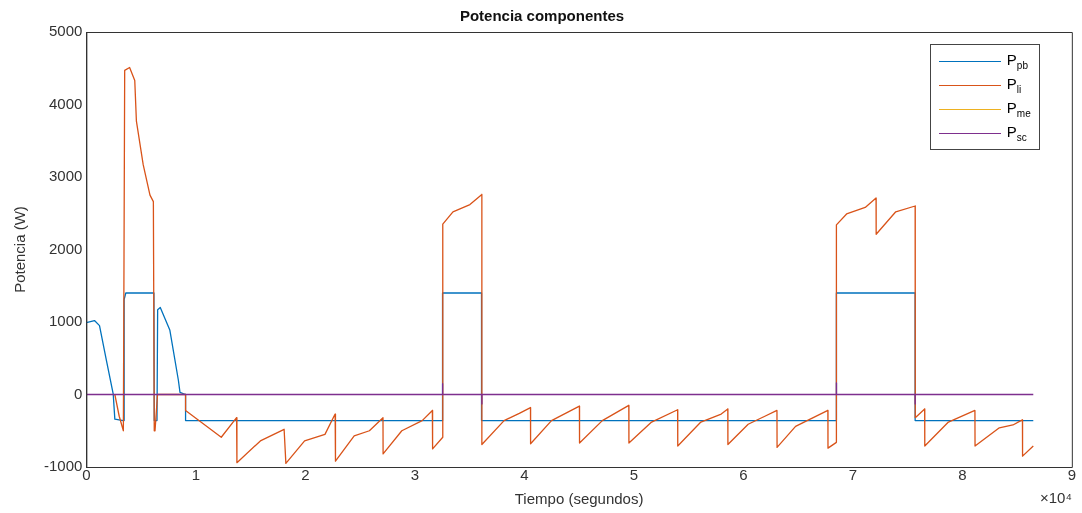  Describe the element at coordinates (579, 499) in the screenshot. I see `x-axis-title: Tiempo (segundos)` at that location.